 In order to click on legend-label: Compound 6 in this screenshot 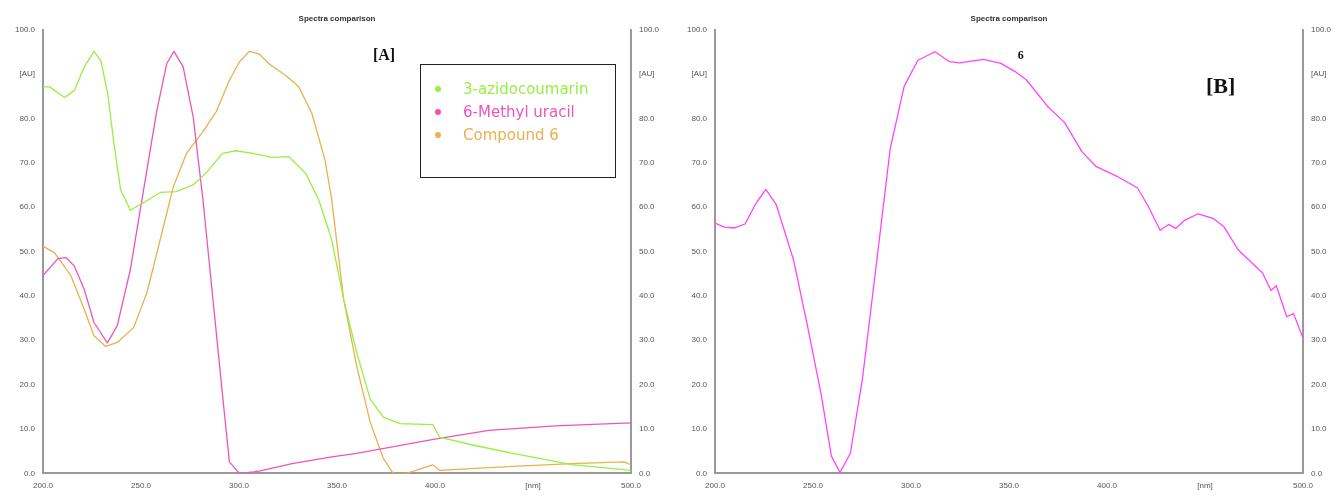, I will do `click(511, 135)`.